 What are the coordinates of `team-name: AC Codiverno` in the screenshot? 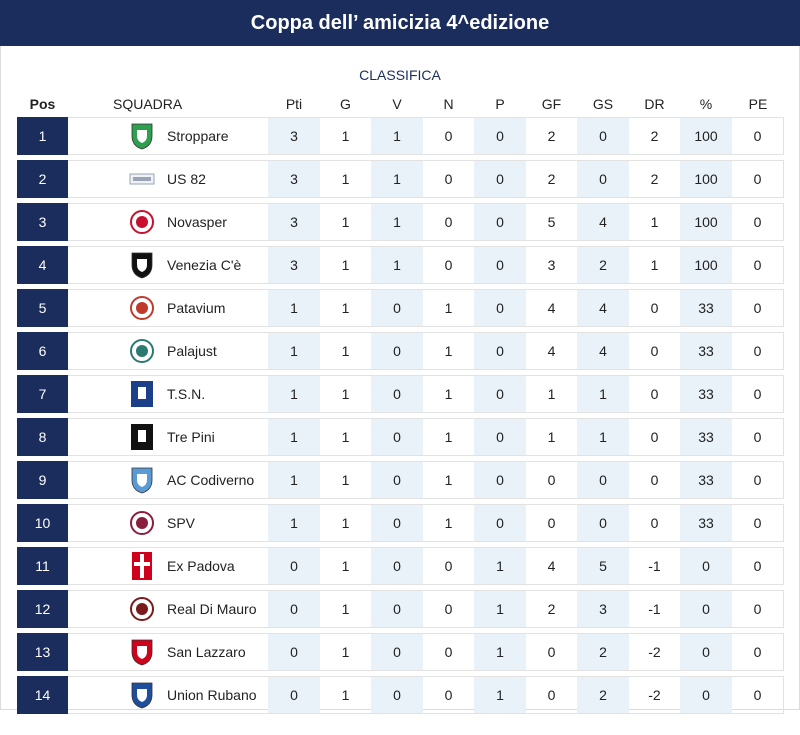 It's located at (211, 480).